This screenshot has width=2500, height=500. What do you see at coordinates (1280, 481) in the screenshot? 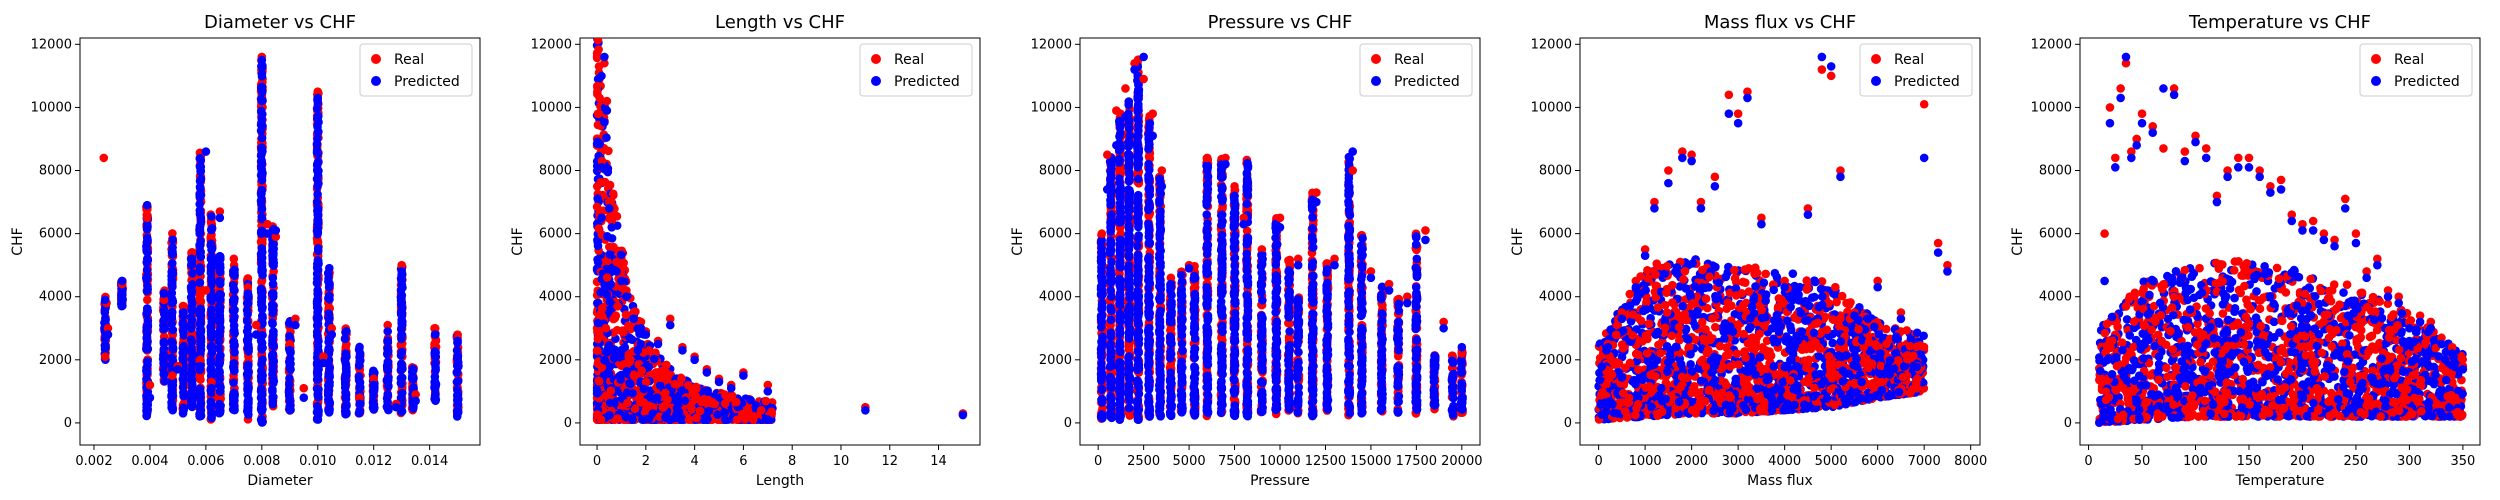
I see `x-axis-label: Pressure` at bounding box center [1280, 481].